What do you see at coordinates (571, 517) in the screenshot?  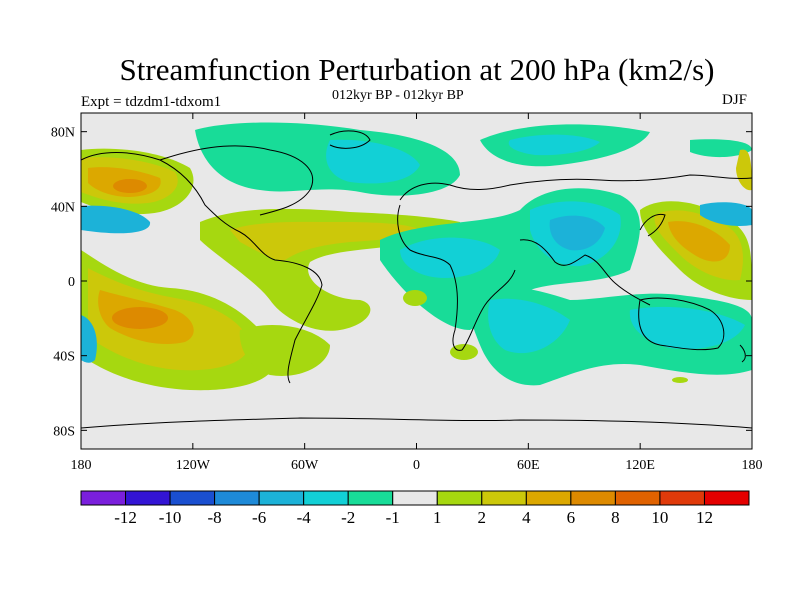 I see `colorbar-label: 6` at bounding box center [571, 517].